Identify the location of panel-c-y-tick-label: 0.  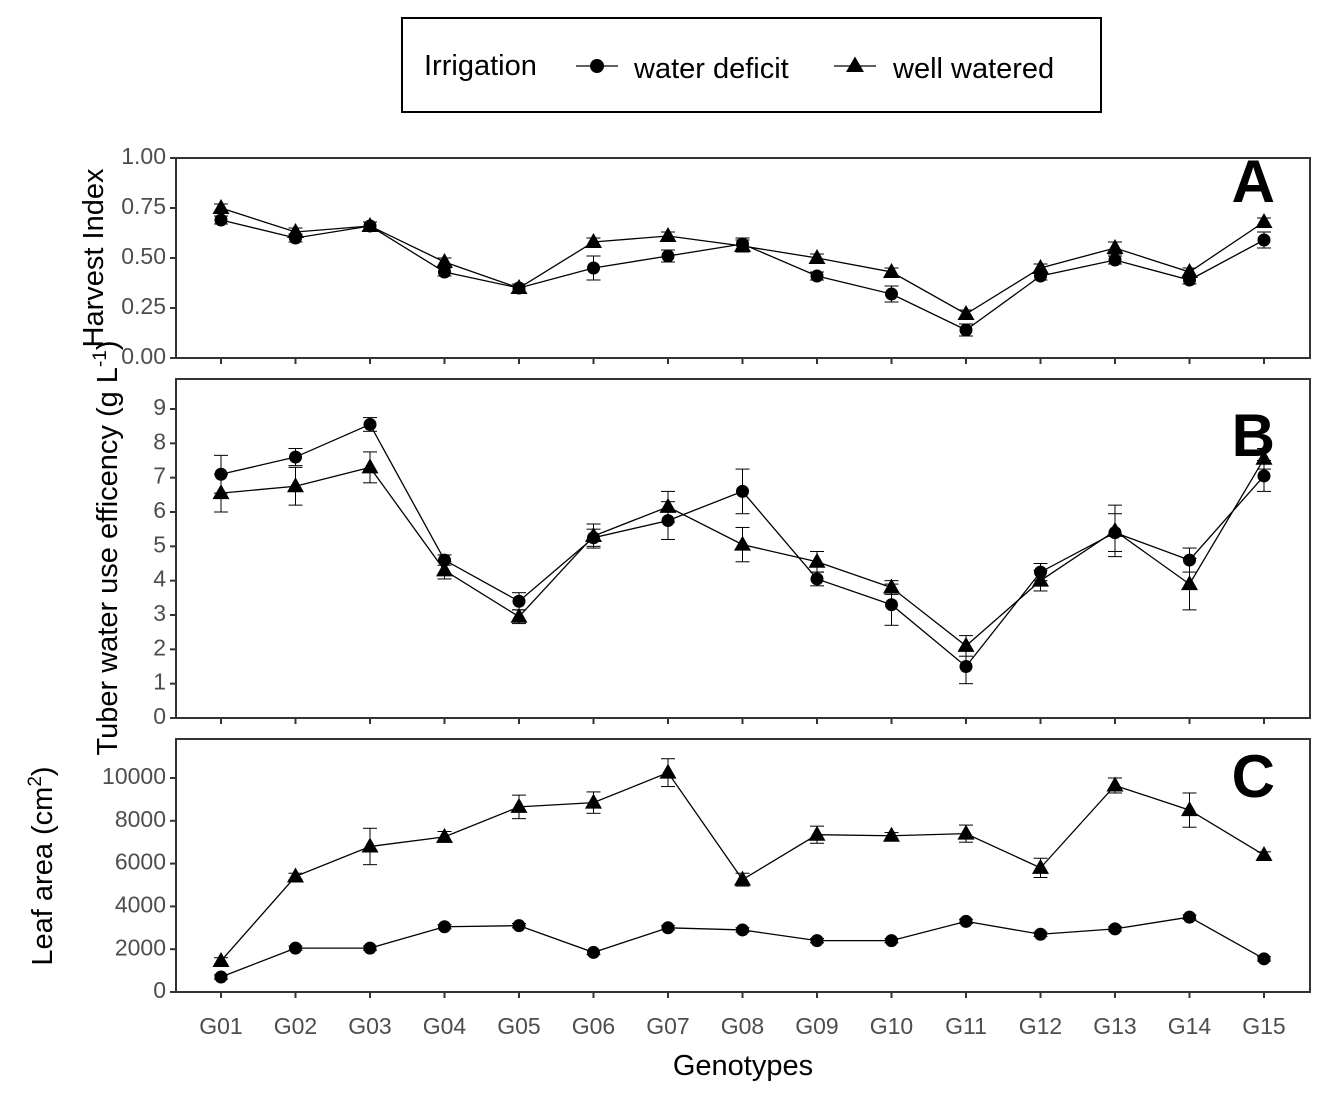
(159, 990).